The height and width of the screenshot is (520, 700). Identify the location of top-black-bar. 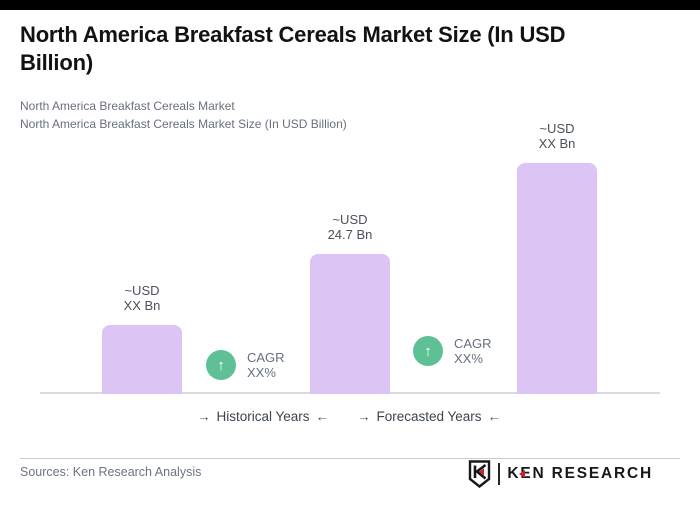
(350, 5).